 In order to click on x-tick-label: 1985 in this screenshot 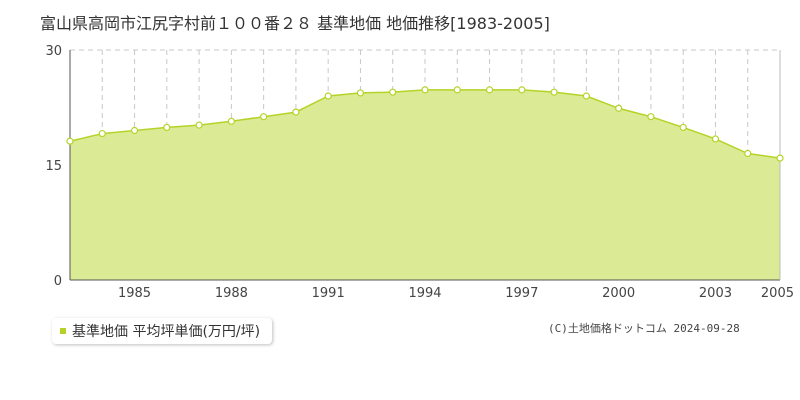, I will do `click(134, 293)`.